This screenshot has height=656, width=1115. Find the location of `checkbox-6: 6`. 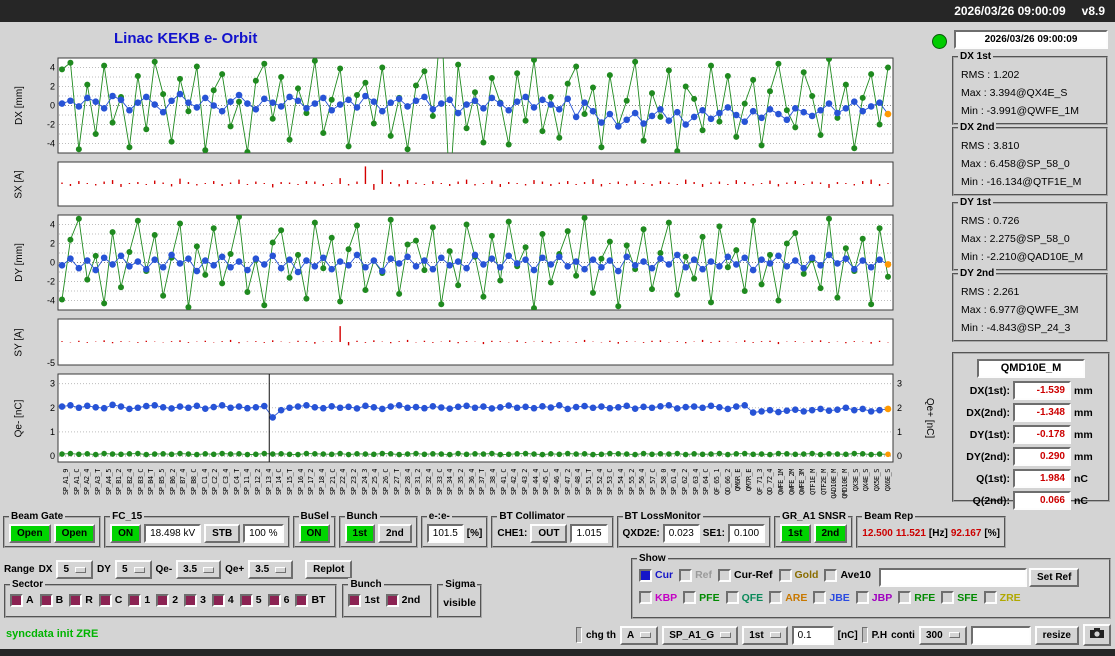

checkbox-6: 6 is located at coordinates (278, 600).